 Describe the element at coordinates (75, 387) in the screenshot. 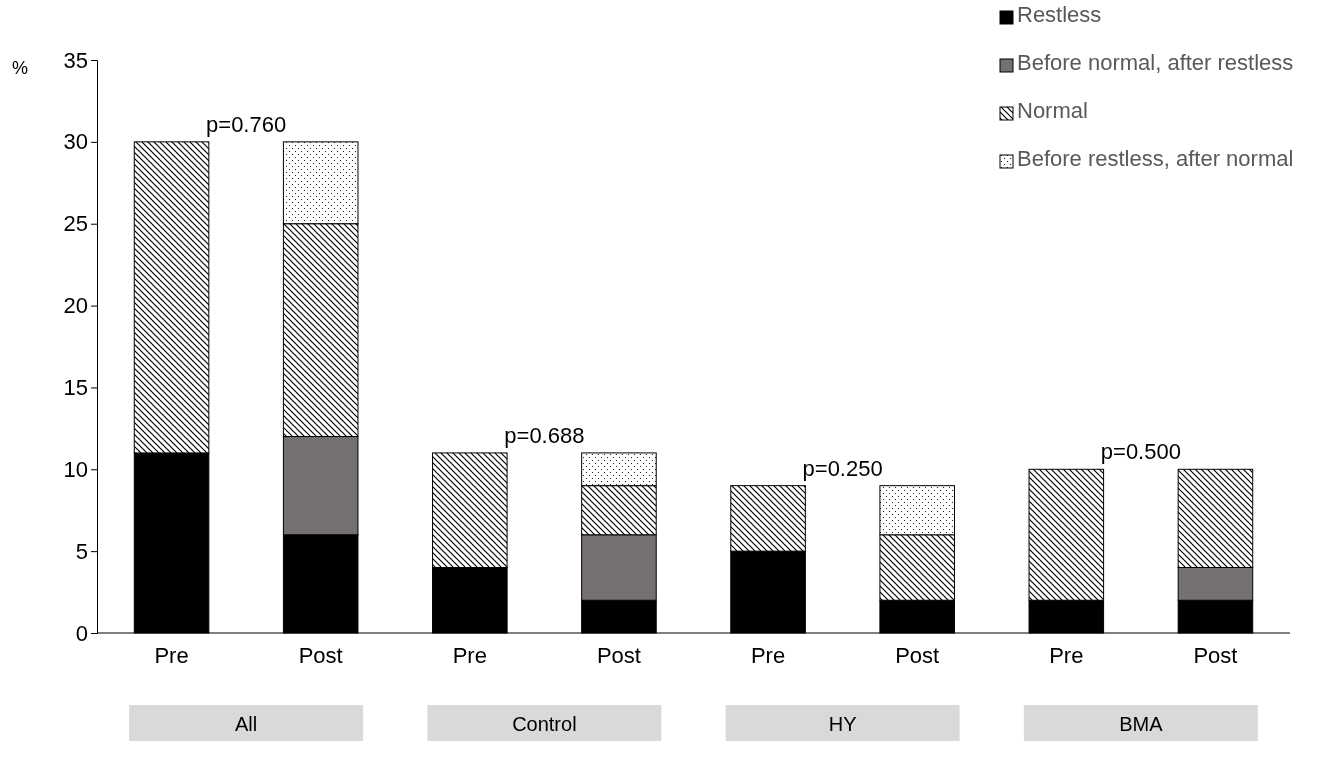

I see `y-tick-label: 15` at that location.